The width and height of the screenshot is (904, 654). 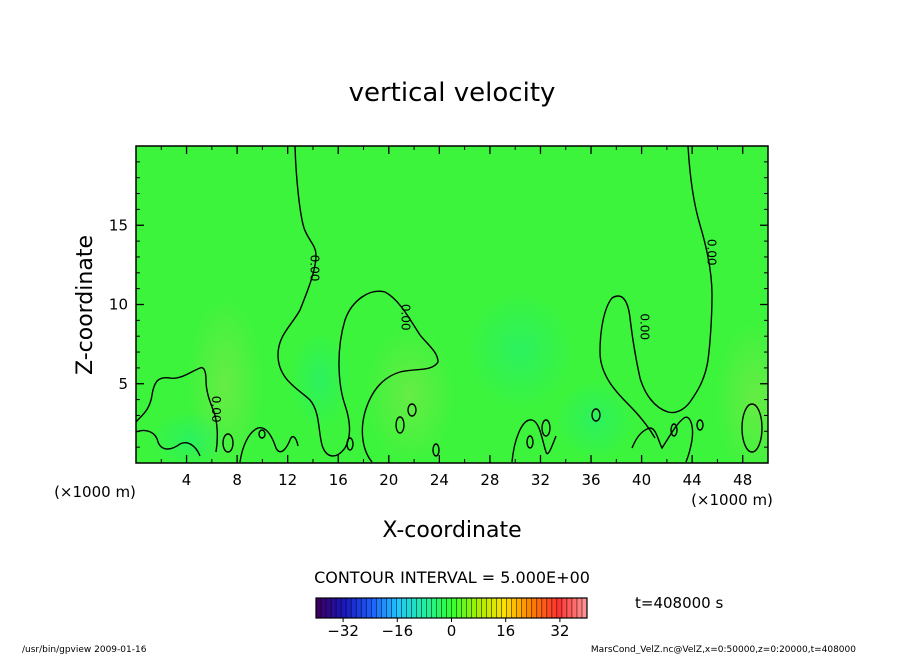 I want to click on chart-title: vertical velocity, so click(x=452, y=93).